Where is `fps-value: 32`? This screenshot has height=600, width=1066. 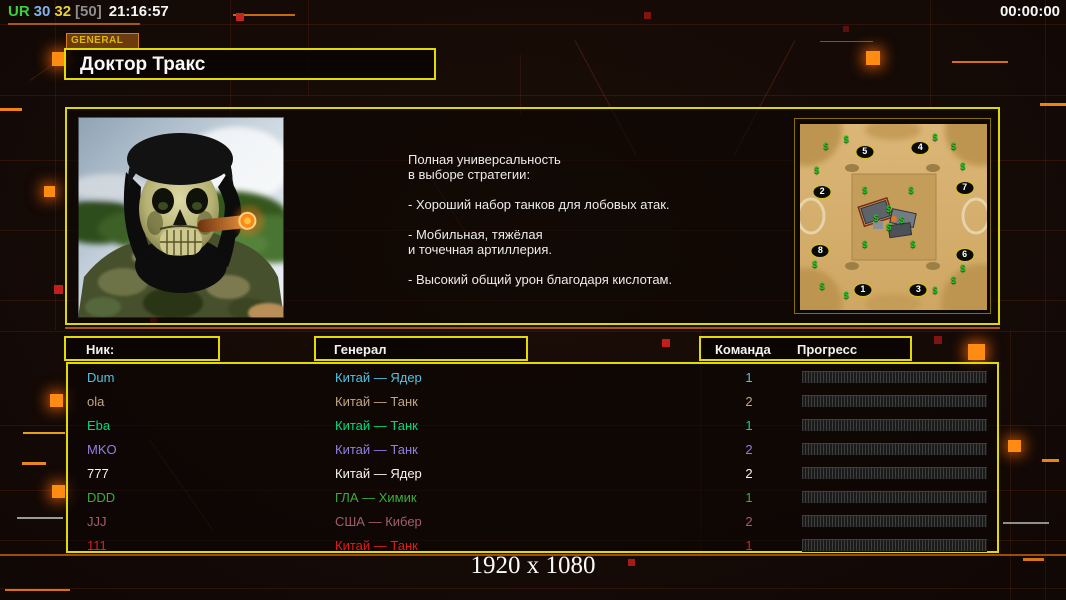 fps-value: 32 is located at coordinates (63, 11).